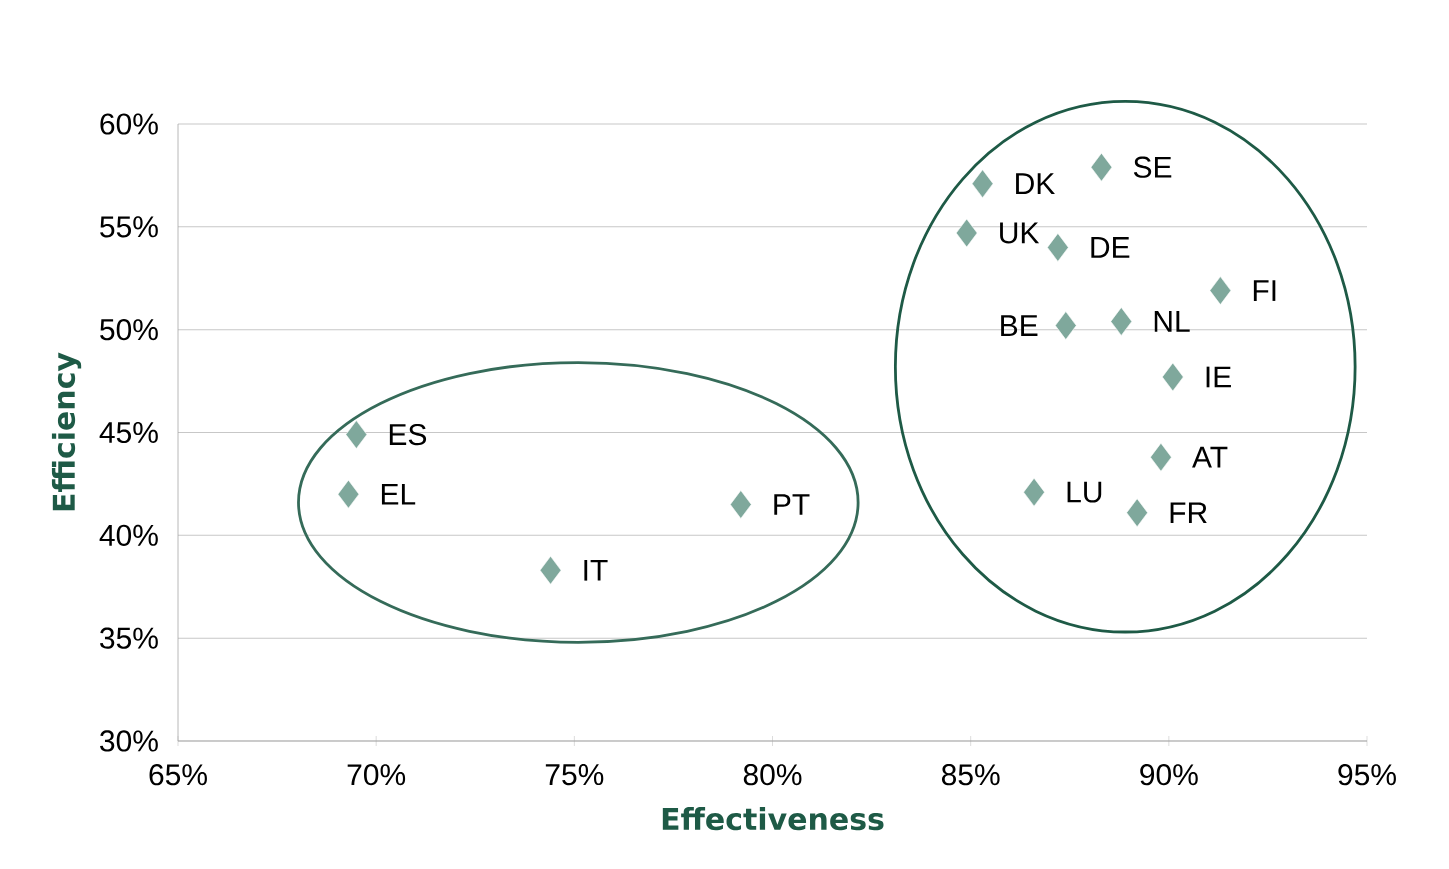 This screenshot has width=1449, height=869. I want to click on y-tick-label: 35%, so click(129, 638).